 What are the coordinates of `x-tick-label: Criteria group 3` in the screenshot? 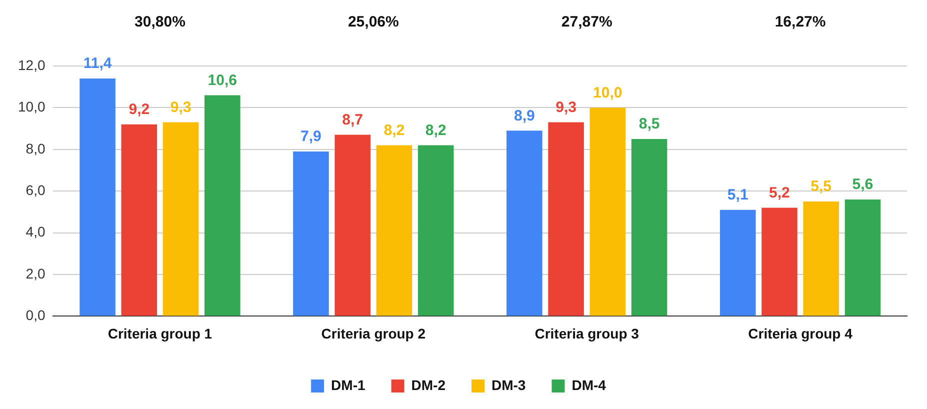 It's located at (587, 333).